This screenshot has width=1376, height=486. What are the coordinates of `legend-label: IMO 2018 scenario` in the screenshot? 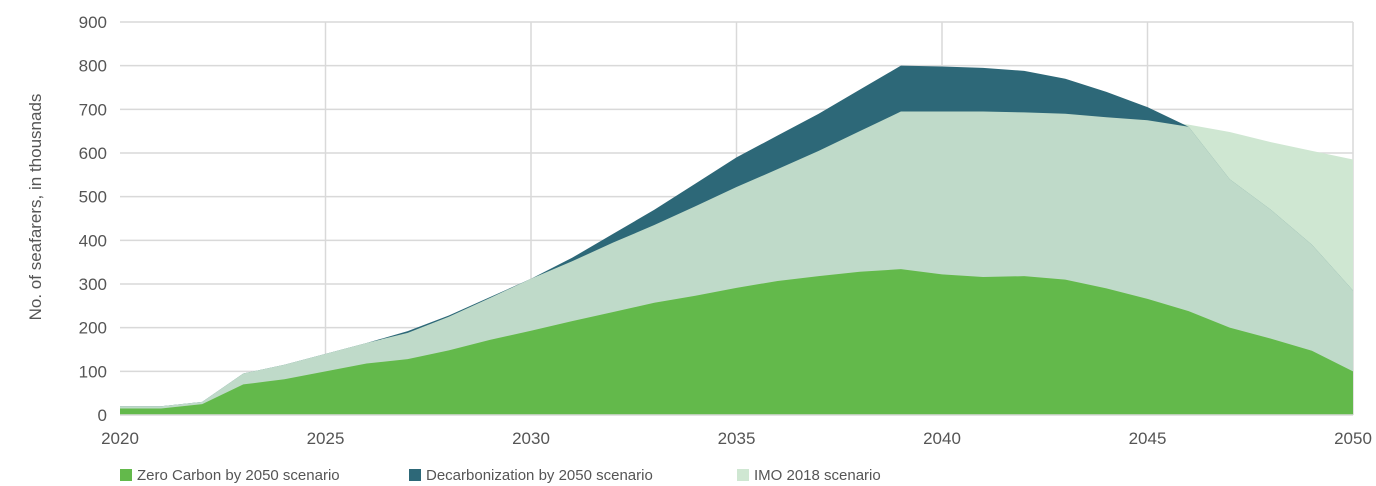 It's located at (817, 475).